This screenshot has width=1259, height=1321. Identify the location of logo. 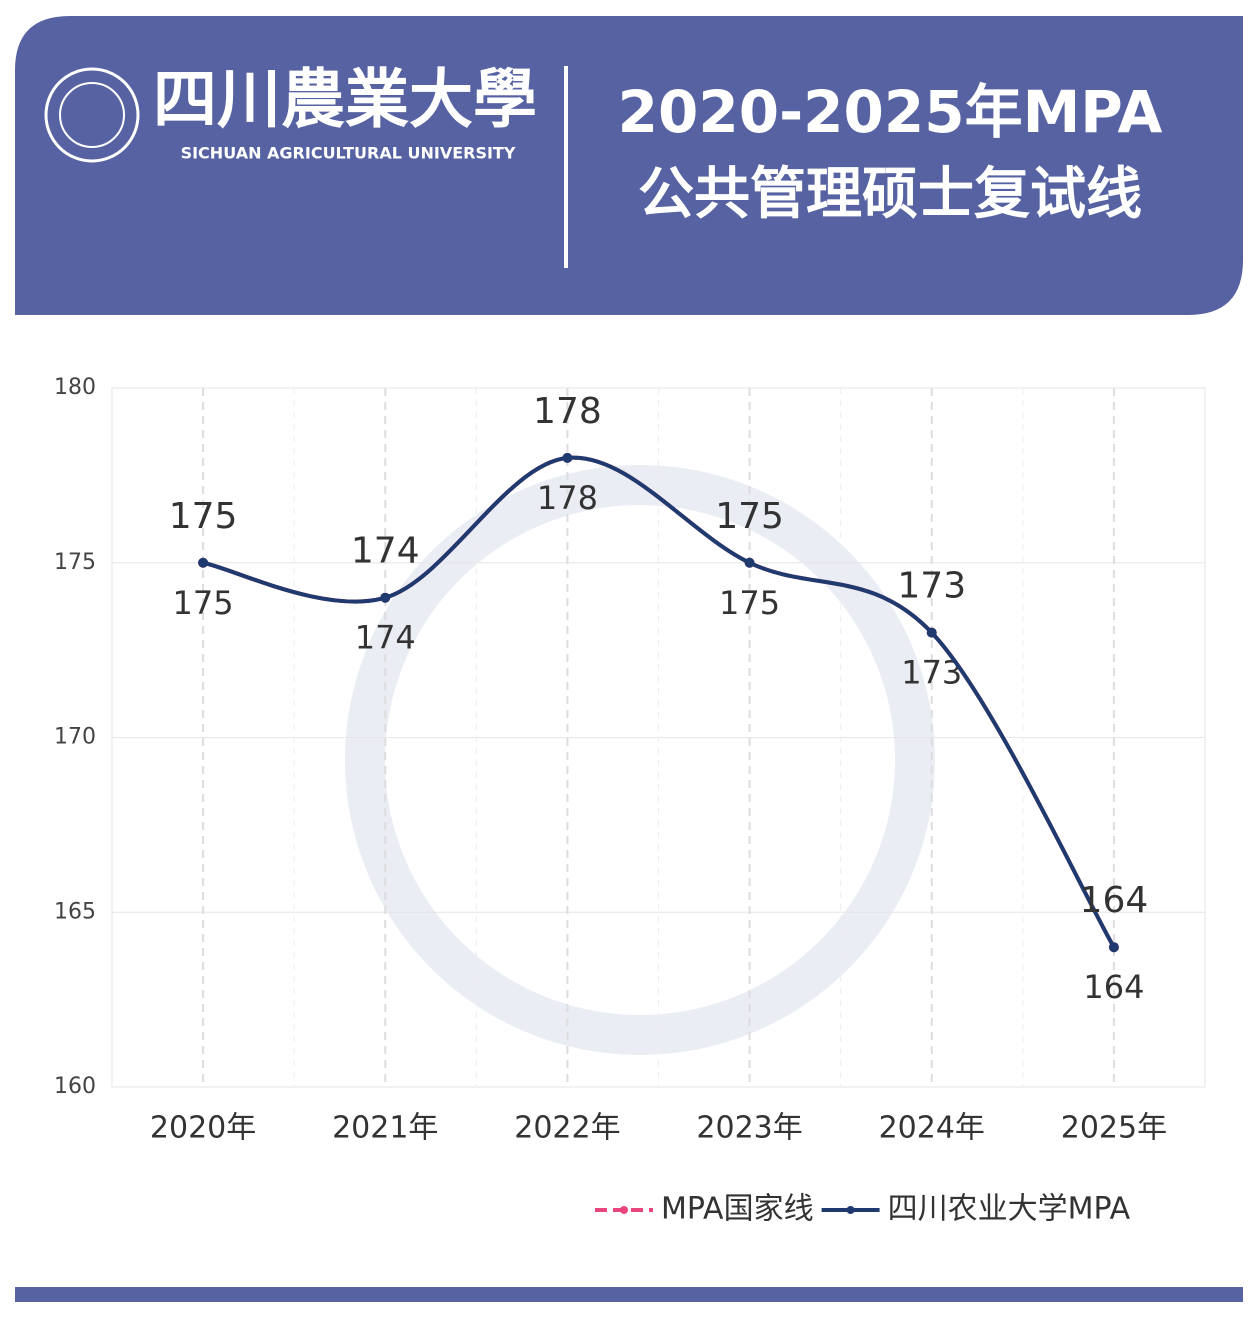
(92, 115).